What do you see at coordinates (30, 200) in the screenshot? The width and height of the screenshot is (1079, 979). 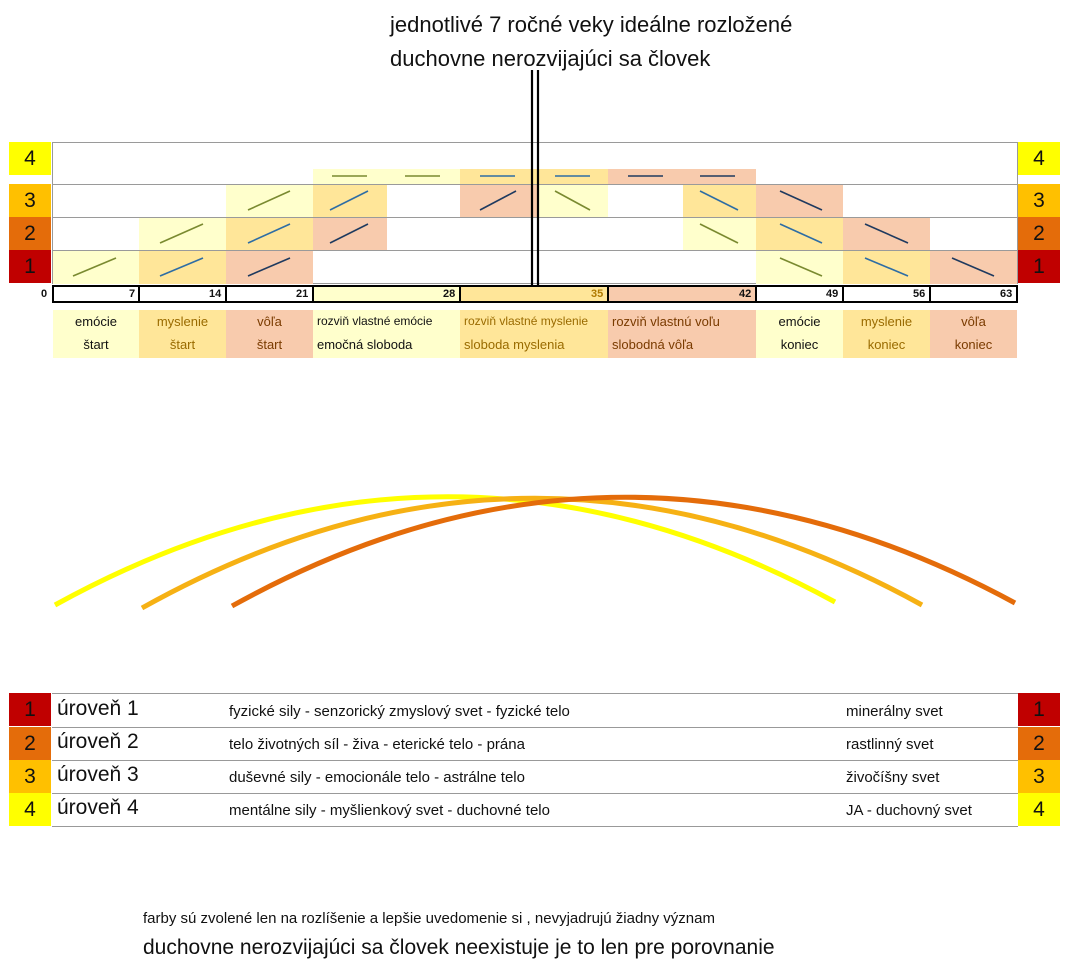 I see `level-3-badge-left: 3` at bounding box center [30, 200].